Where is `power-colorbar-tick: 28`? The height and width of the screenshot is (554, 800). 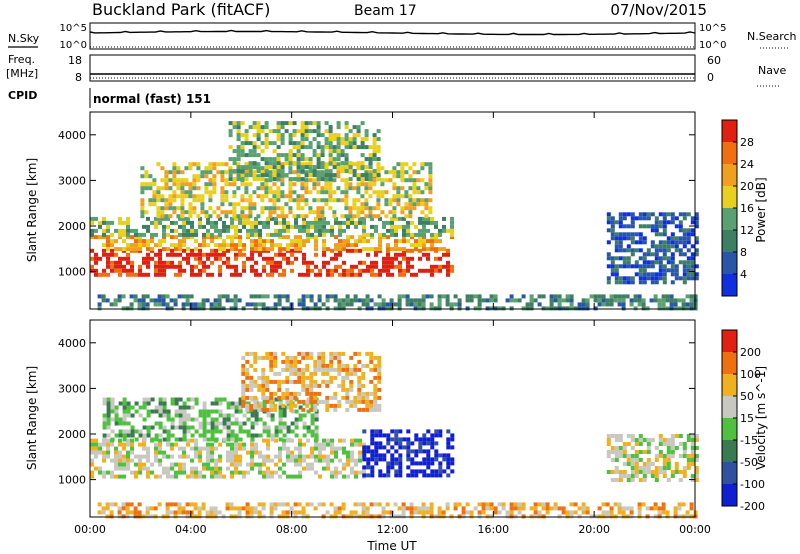
power-colorbar-tick: 28 is located at coordinates (747, 142).